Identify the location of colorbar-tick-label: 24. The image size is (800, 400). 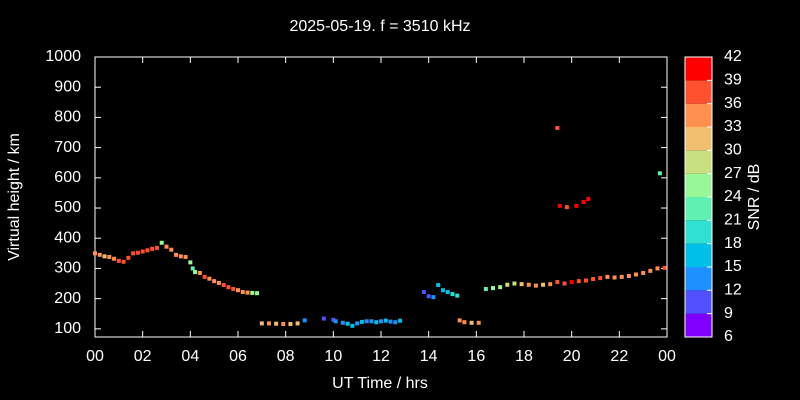
(733, 196).